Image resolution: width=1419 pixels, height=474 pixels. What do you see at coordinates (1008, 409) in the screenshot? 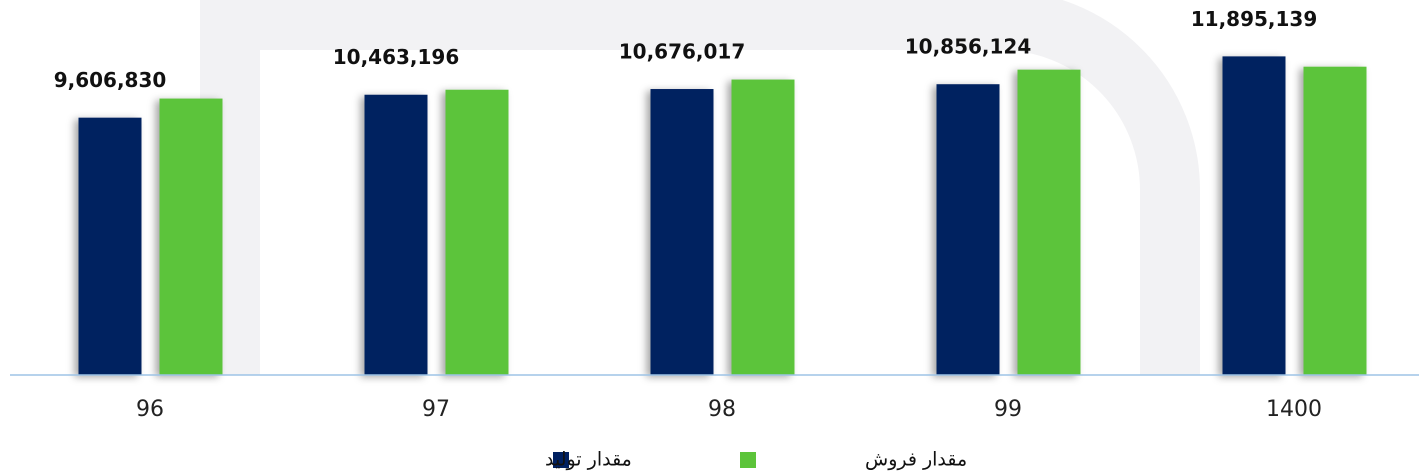
I see `x-tick-label: 99` at bounding box center [1008, 409].